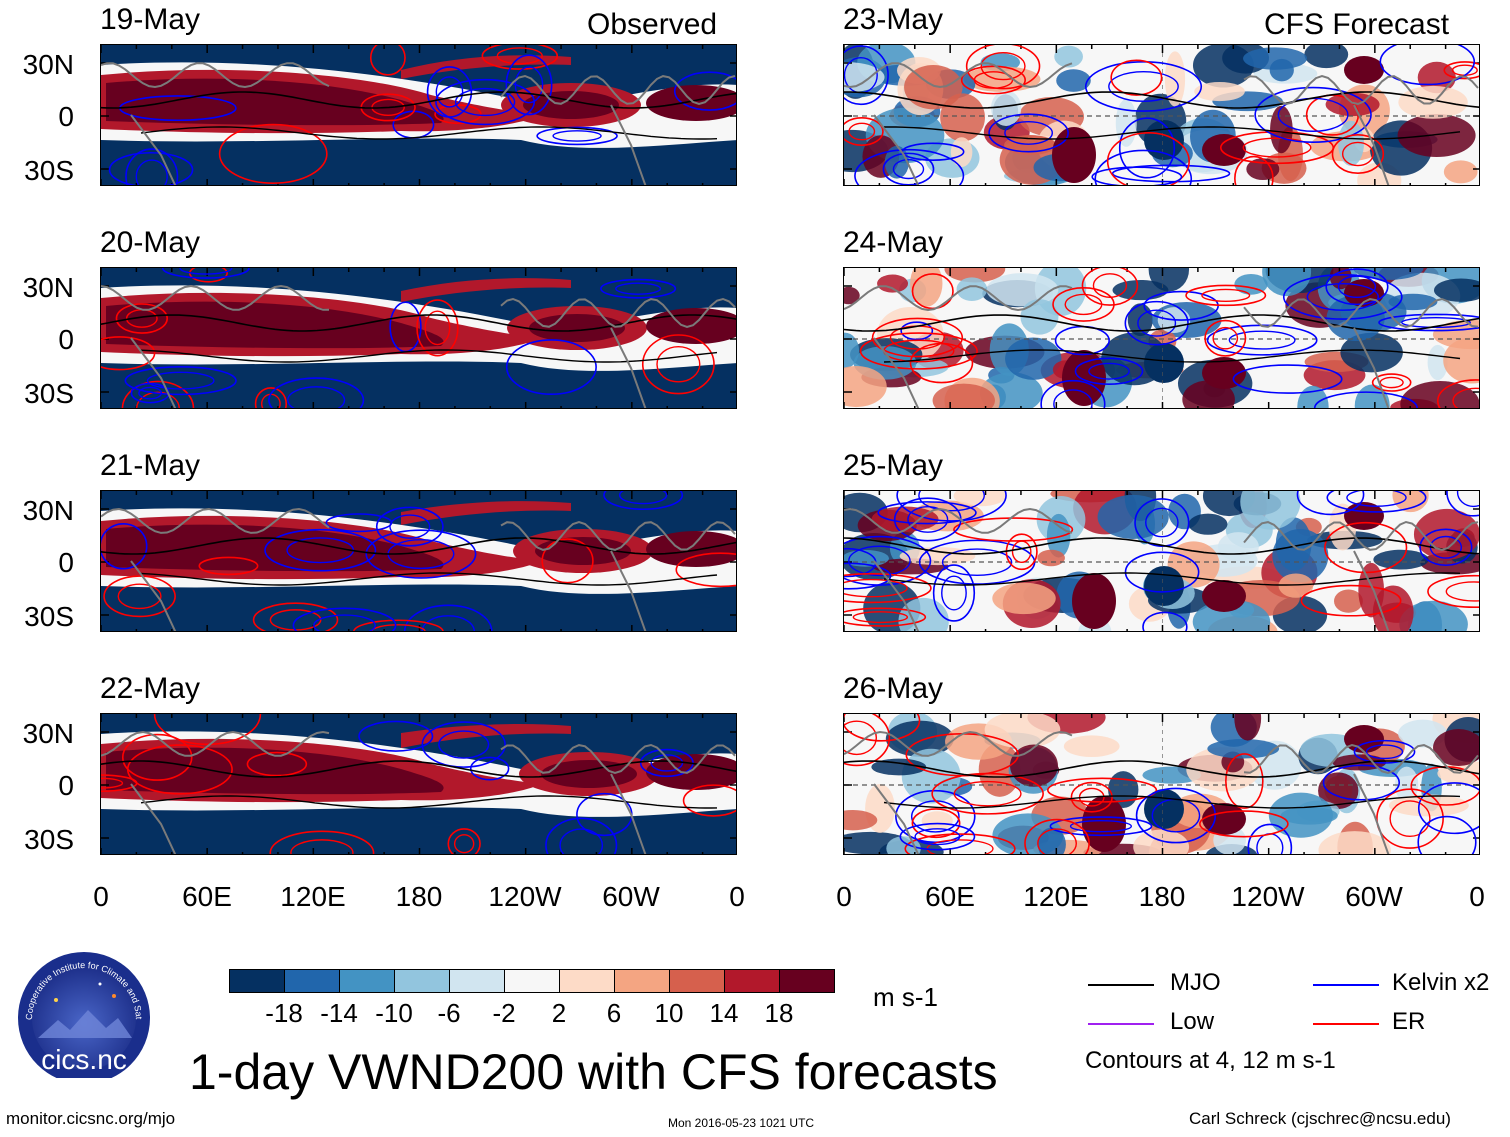 The image size is (1510, 1137). Describe the element at coordinates (284, 1013) in the screenshot. I see `colorbar-label: -18` at that location.